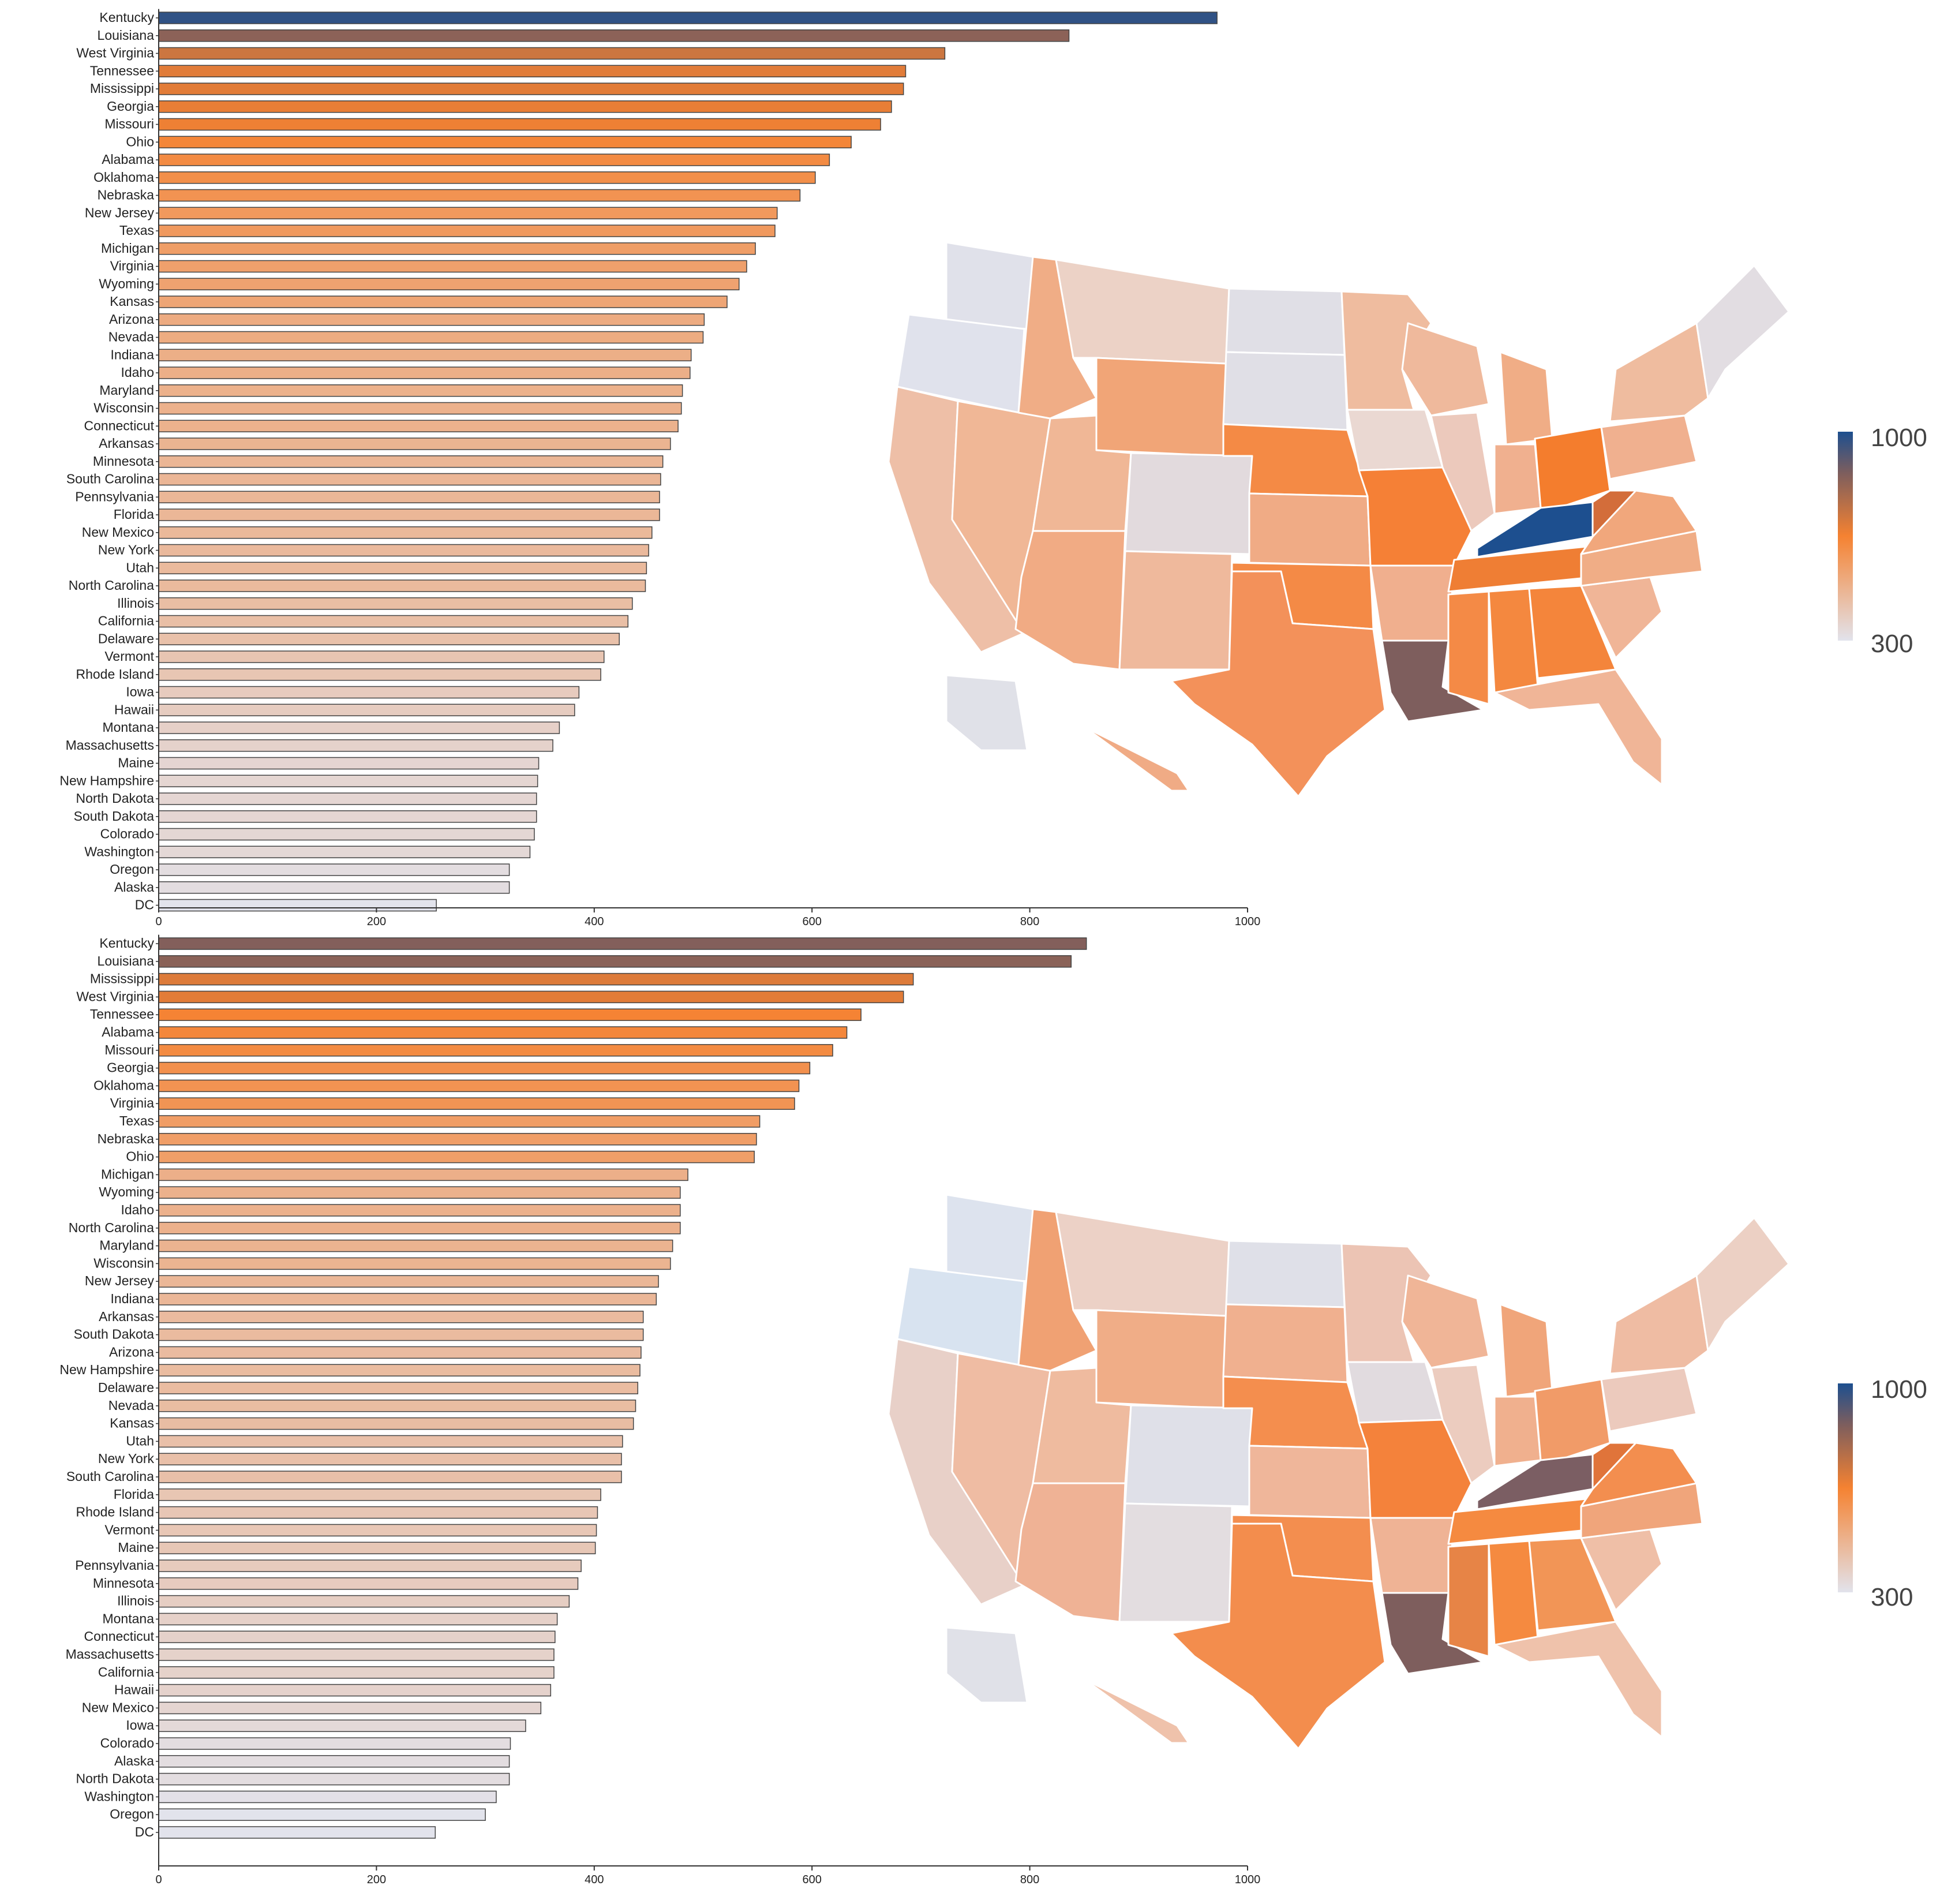 Image resolution: width=1940 pixels, height=1904 pixels. What do you see at coordinates (344, 852) in the screenshot?
I see `bar-washington` at bounding box center [344, 852].